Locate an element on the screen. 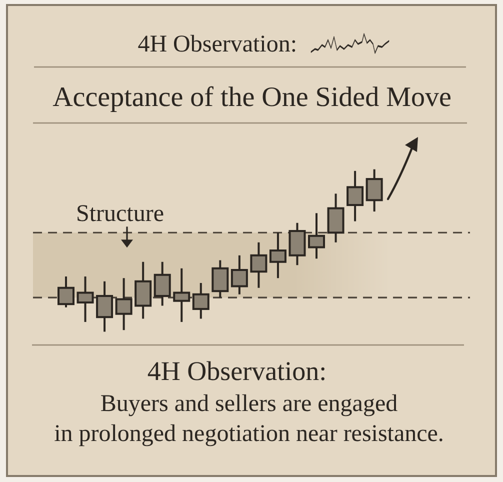  text: 4H Observation: is located at coordinates (237, 371).